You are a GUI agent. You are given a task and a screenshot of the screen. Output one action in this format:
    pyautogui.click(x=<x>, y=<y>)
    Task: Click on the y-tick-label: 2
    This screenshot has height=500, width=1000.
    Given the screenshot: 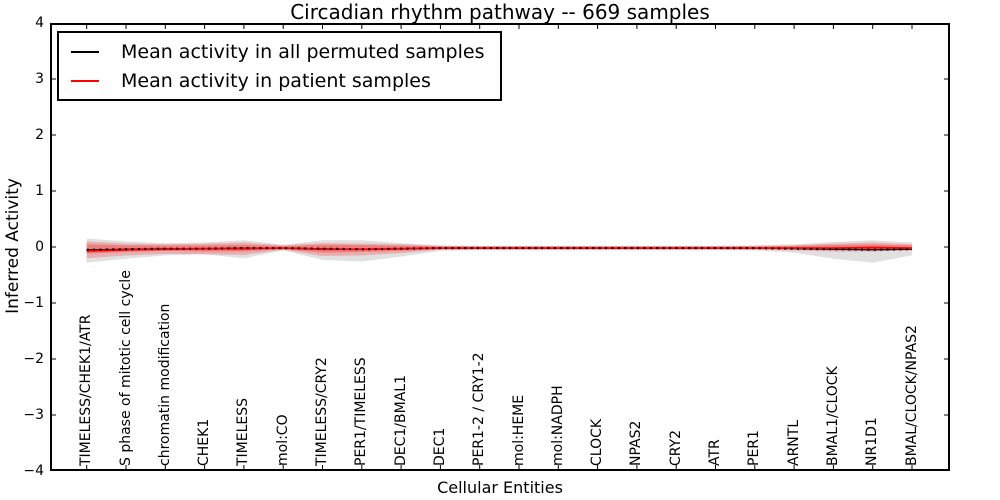 What is the action you would take?
    pyautogui.click(x=39, y=135)
    